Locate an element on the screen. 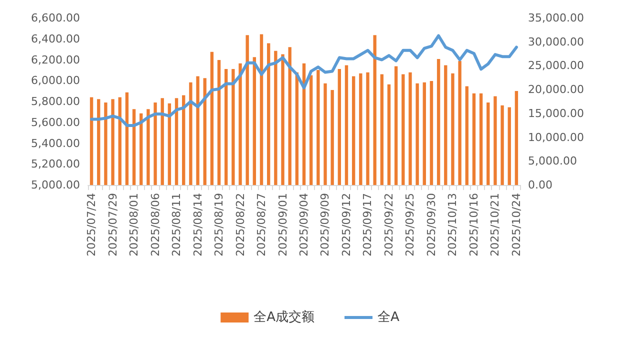 This screenshot has width=620, height=339. y-tick-label: 6,400.00 is located at coordinates (55, 39).